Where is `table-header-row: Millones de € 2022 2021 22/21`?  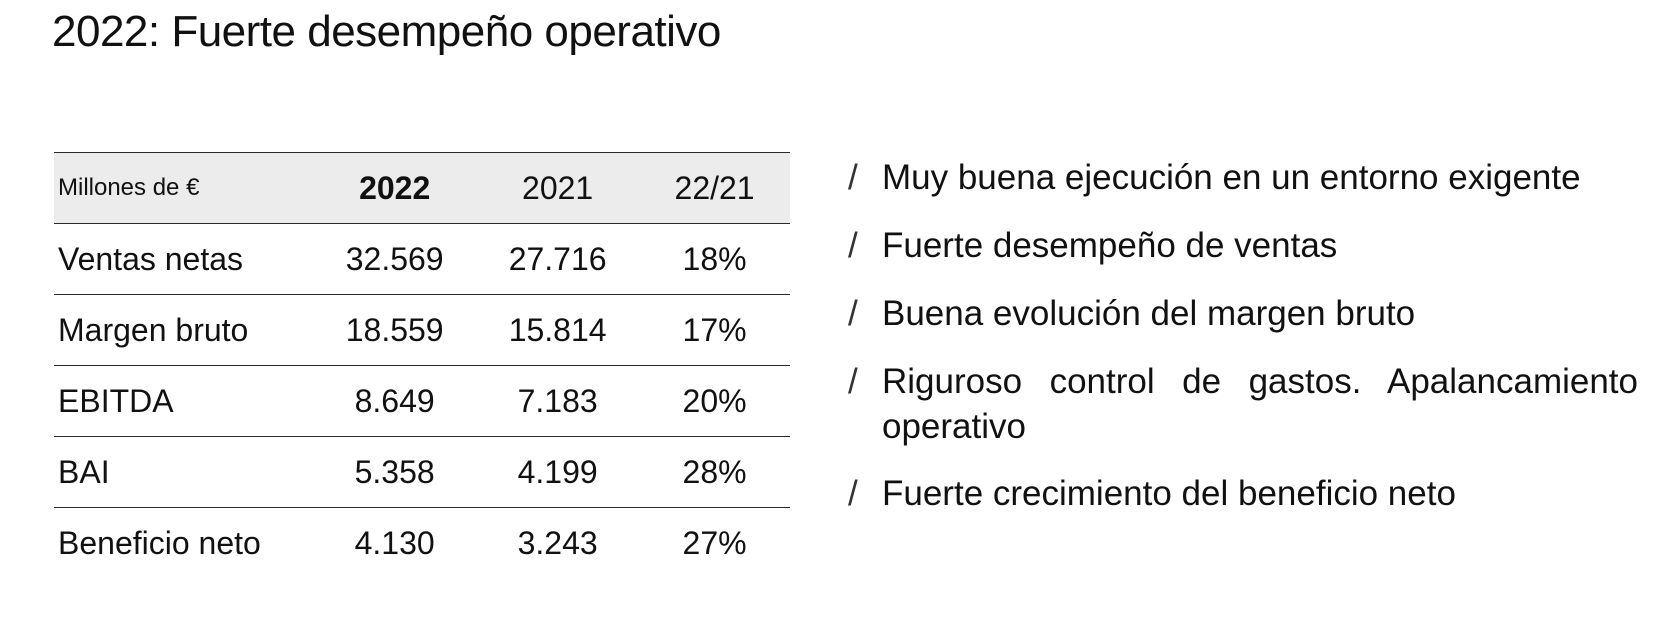
table-header-row: Millones de € 2022 2021 22/21 is located at coordinates (422, 188).